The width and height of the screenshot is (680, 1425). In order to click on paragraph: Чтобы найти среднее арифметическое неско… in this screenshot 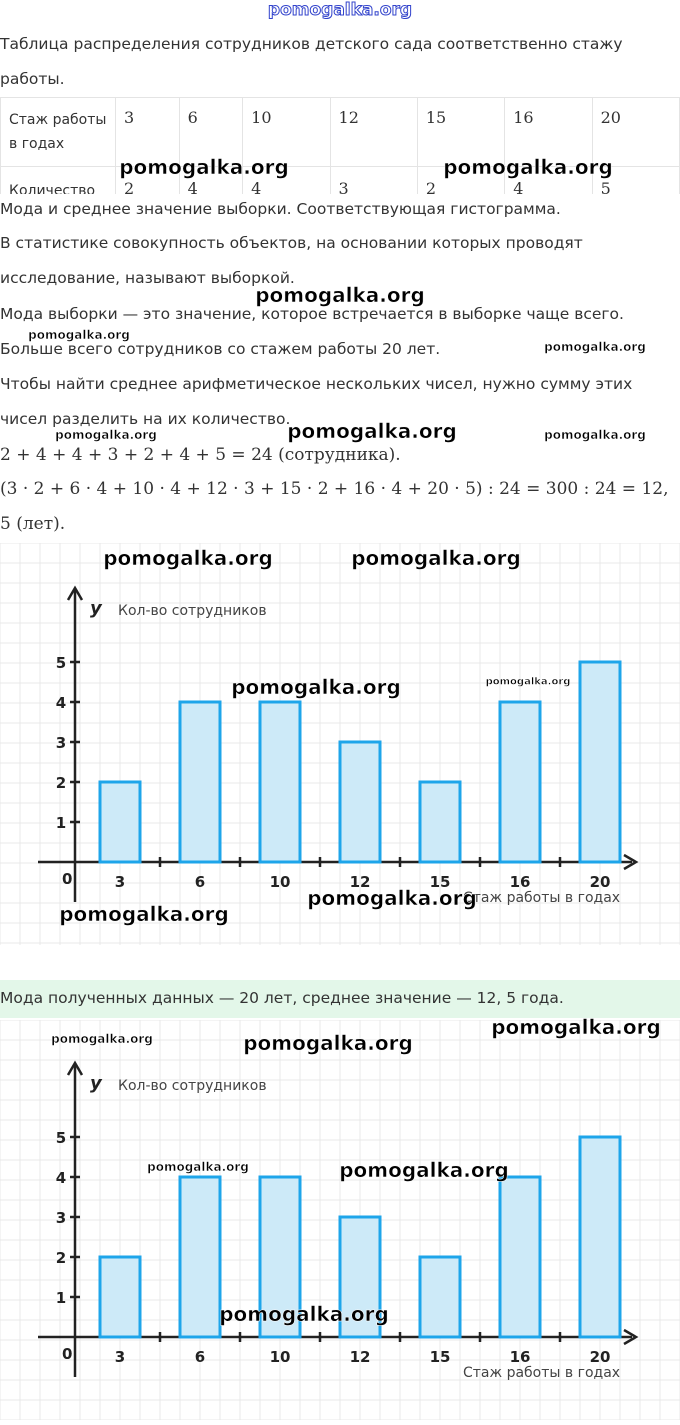, I will do `click(316, 401)`.